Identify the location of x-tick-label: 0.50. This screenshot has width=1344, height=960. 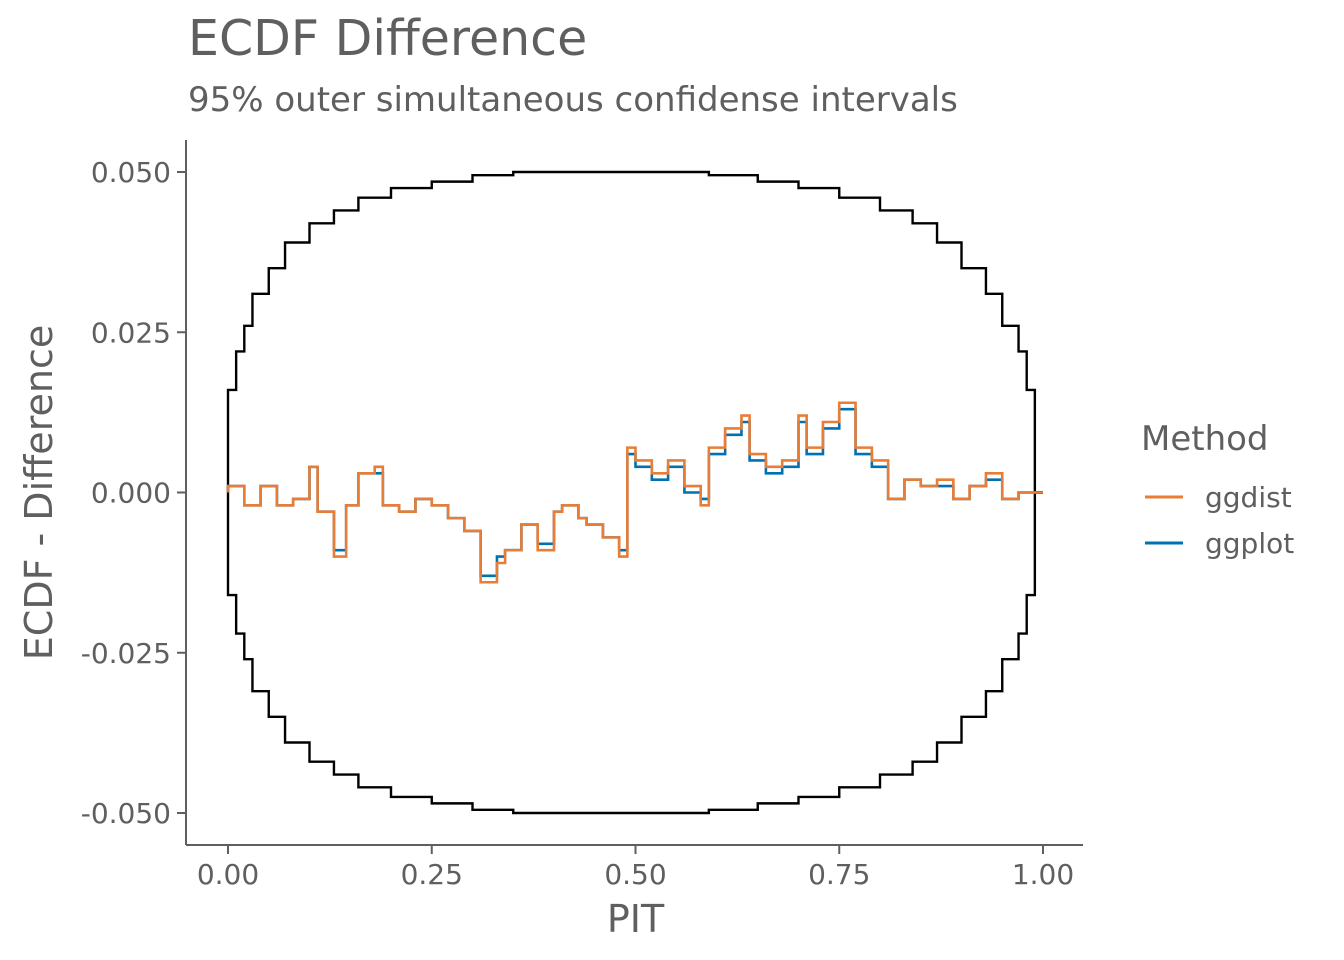
(635, 874).